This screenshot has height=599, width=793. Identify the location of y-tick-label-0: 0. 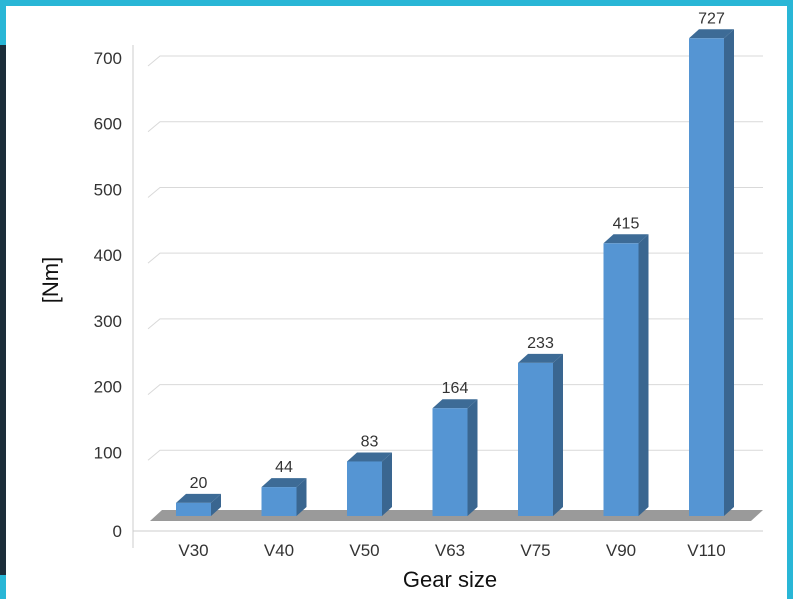
(117, 531).